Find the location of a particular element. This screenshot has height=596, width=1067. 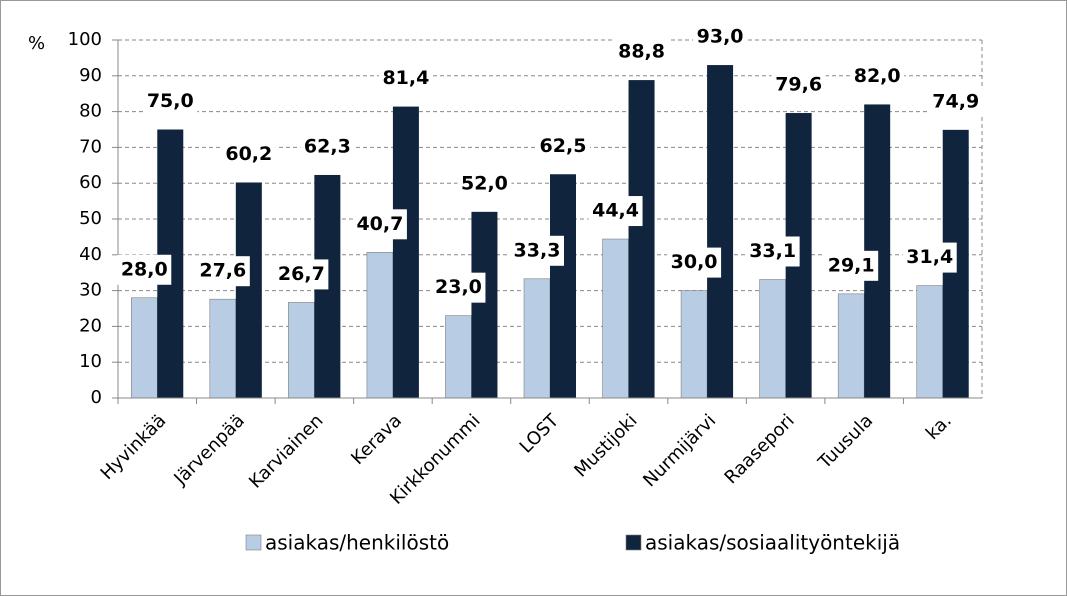

value-label: 52,0 is located at coordinates (484, 183).